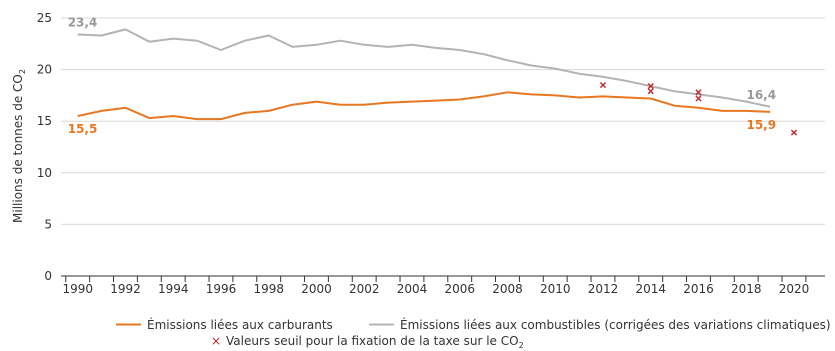 This screenshot has height=351, width=835. What do you see at coordinates (125, 289) in the screenshot?
I see `x-tick-label-1992: 1992` at bounding box center [125, 289].